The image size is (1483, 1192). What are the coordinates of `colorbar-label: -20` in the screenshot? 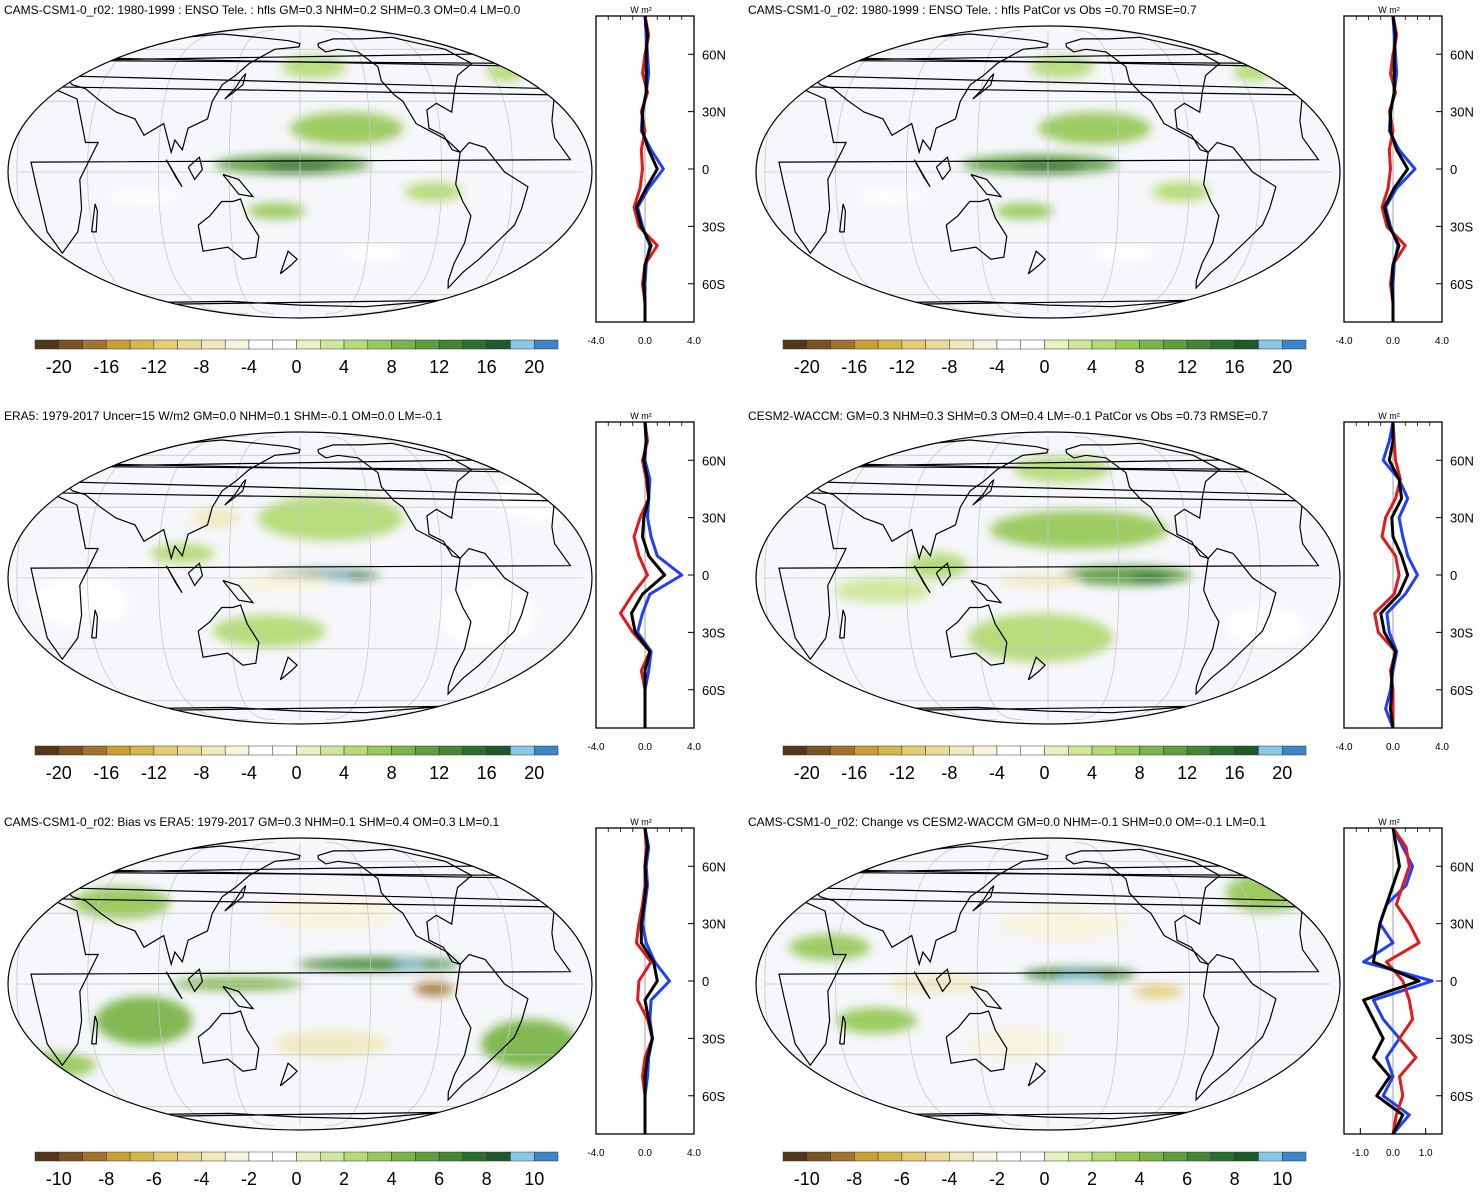 It's located at (807, 367).